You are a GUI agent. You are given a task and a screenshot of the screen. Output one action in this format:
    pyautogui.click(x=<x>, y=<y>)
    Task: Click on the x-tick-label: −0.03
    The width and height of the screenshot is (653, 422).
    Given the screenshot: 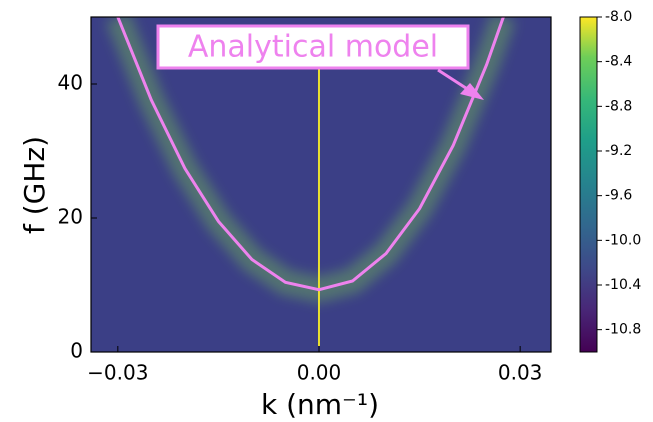 What is the action you would take?
    pyautogui.click(x=117, y=373)
    